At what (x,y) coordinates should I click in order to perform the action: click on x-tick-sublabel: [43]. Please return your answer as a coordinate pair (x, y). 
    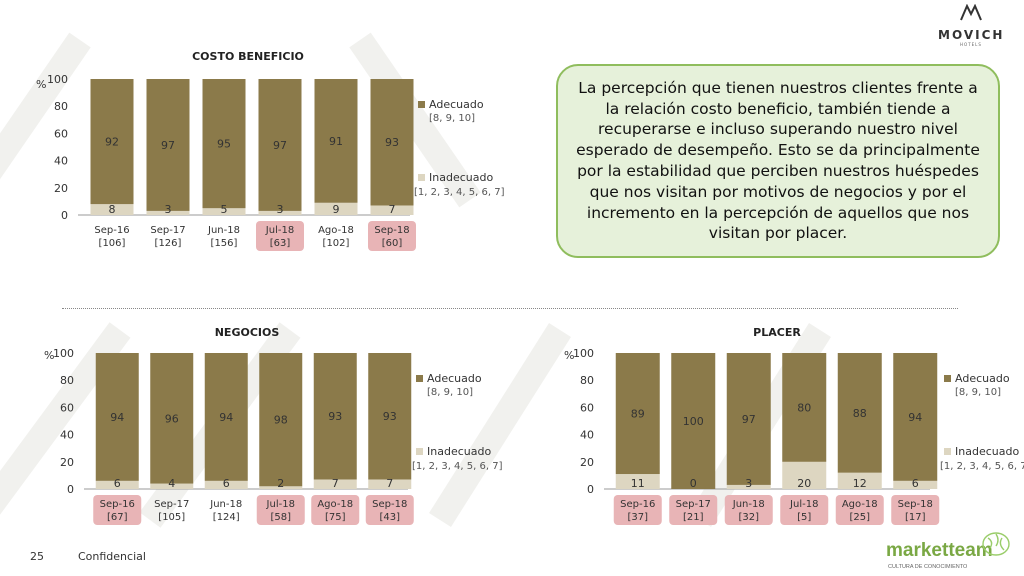
    Looking at the image, I should click on (389, 517).